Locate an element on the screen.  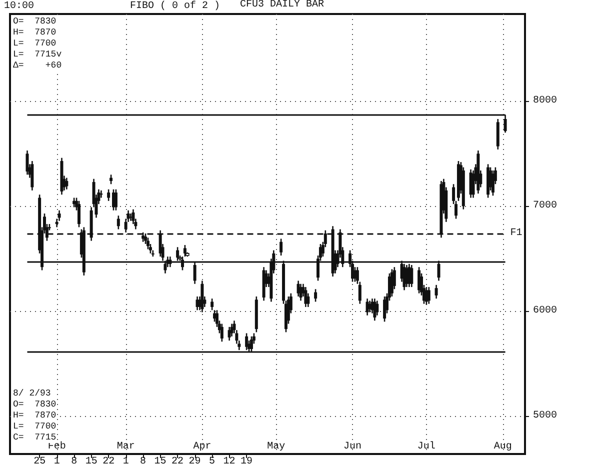
x-tick-label: 5 is located at coordinates (212, 462).